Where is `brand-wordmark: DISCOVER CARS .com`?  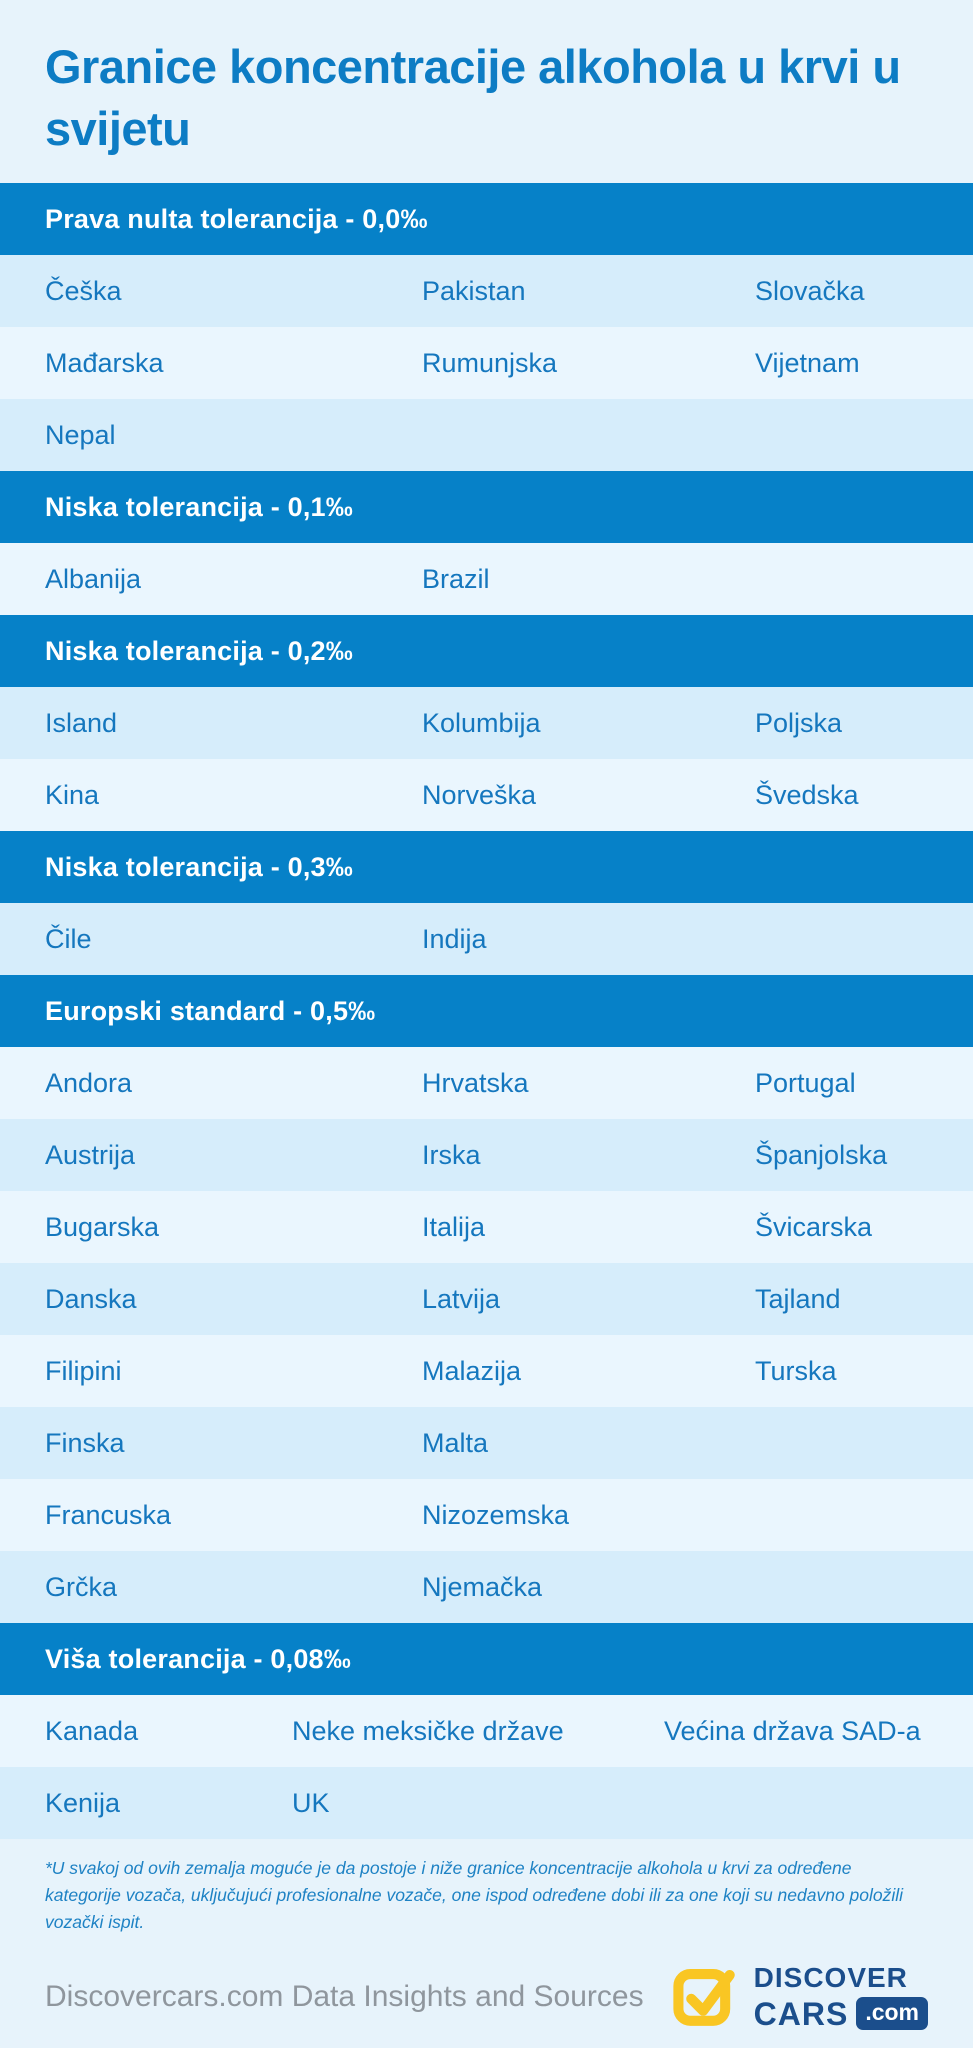
brand-wordmark: DISCOVER CARS .com is located at coordinates (840, 1997).